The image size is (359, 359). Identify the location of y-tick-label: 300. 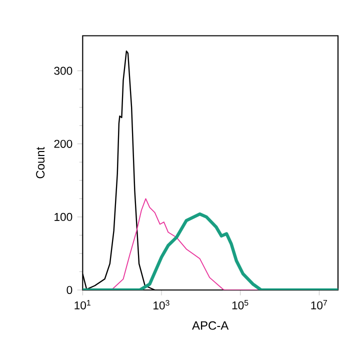
(63, 70).